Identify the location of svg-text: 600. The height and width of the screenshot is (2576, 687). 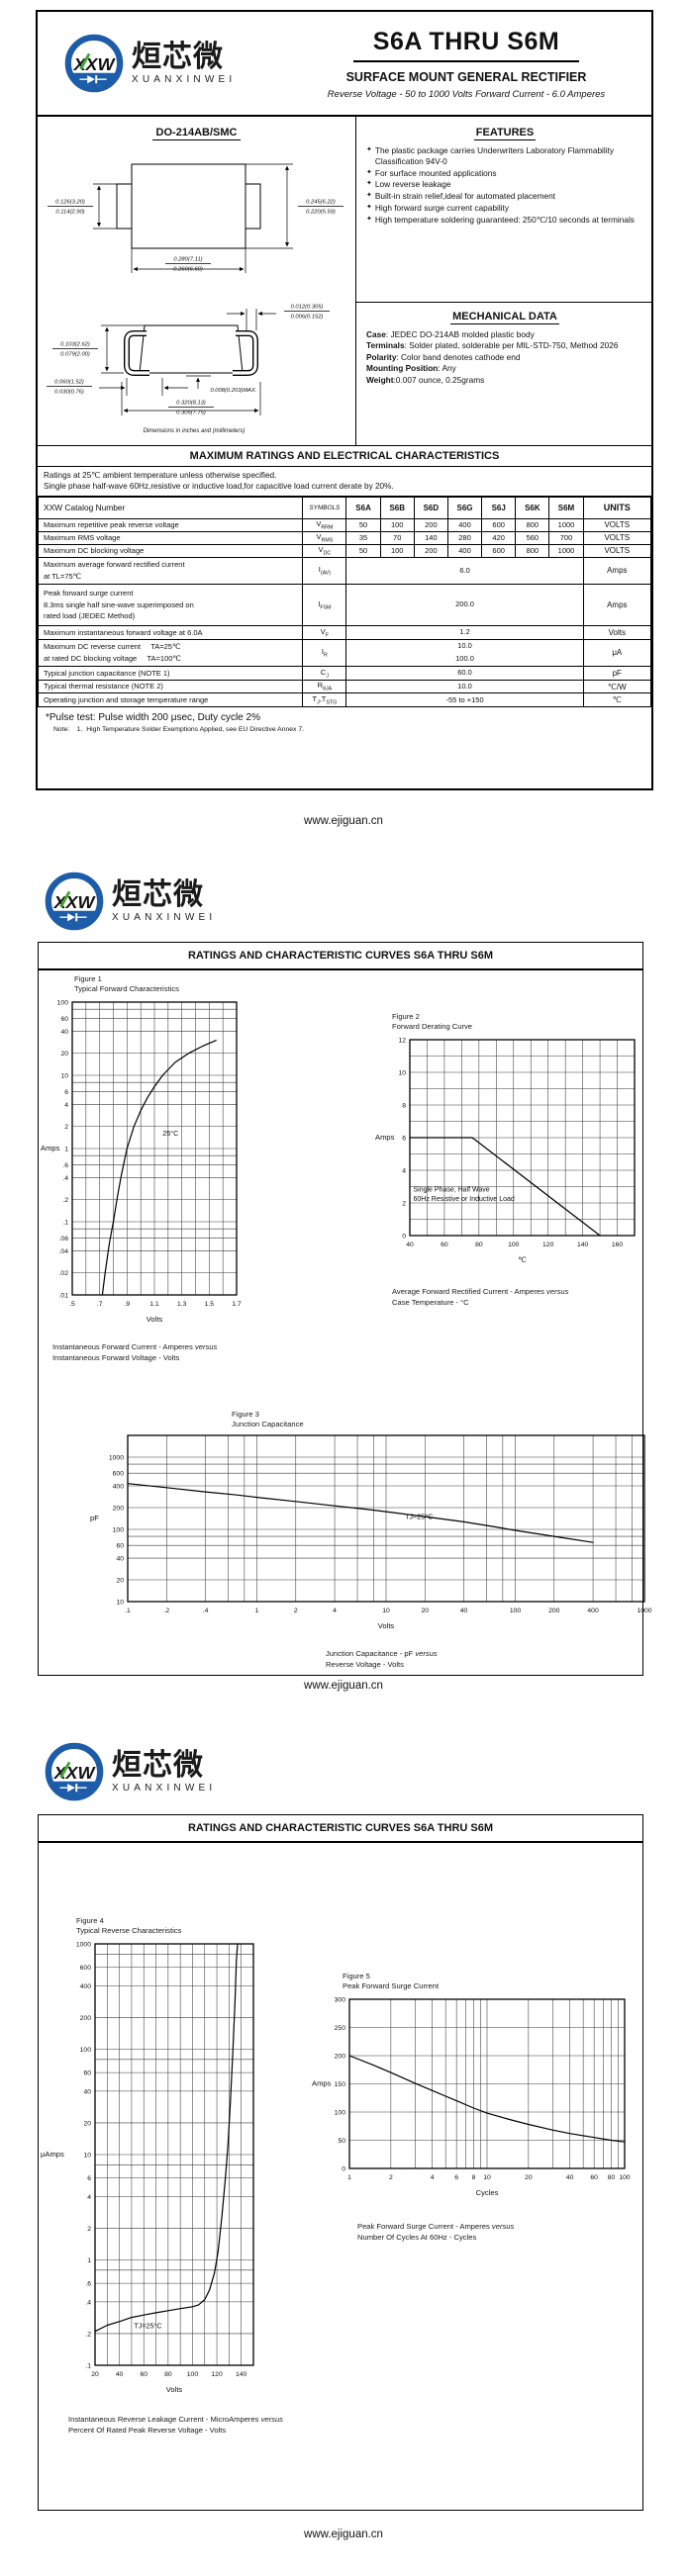
(86, 1969).